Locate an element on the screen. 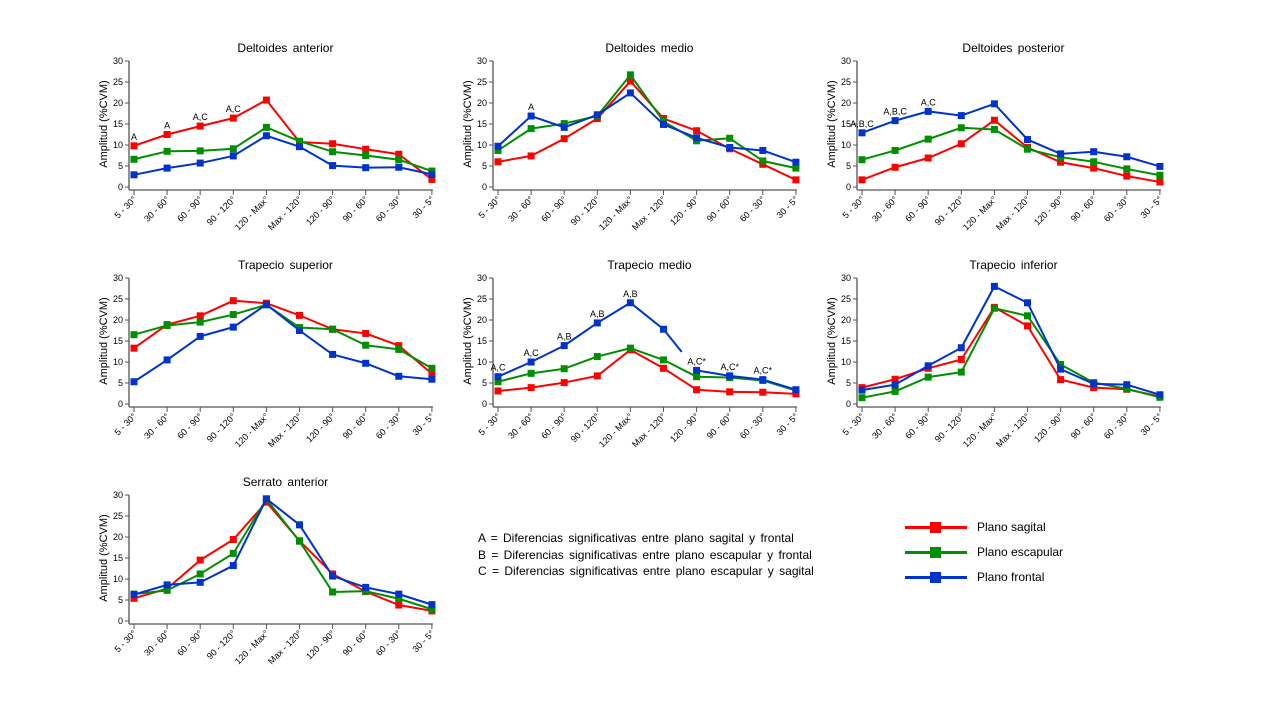  chart-title: Trapecio medio is located at coordinates (649, 265).